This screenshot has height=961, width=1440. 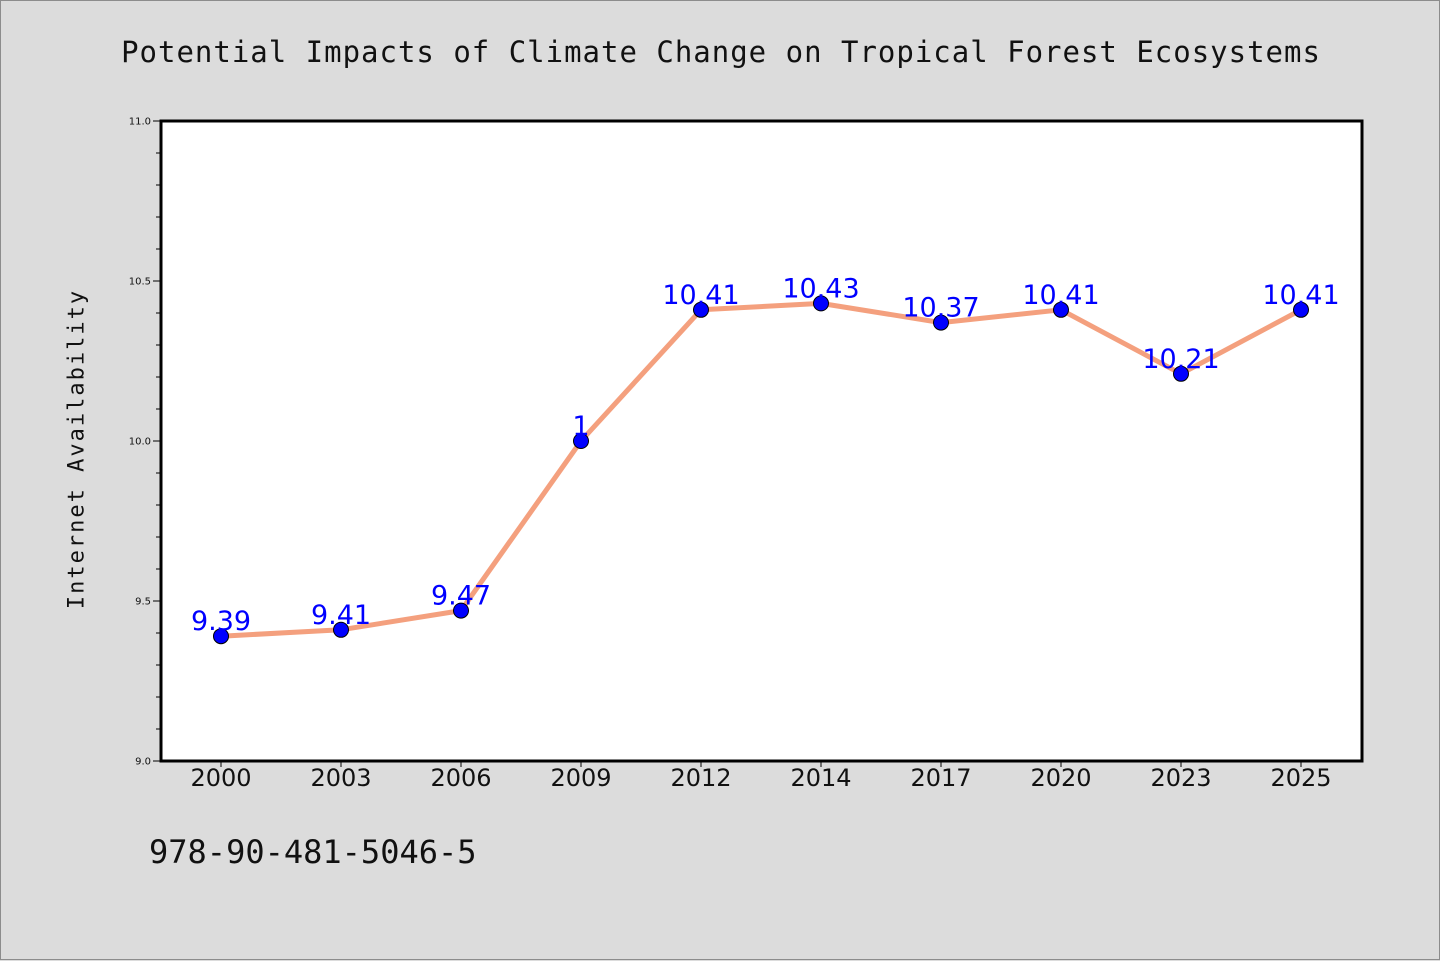 What do you see at coordinates (1180, 359) in the screenshot?
I see `data-label: 10.21` at bounding box center [1180, 359].